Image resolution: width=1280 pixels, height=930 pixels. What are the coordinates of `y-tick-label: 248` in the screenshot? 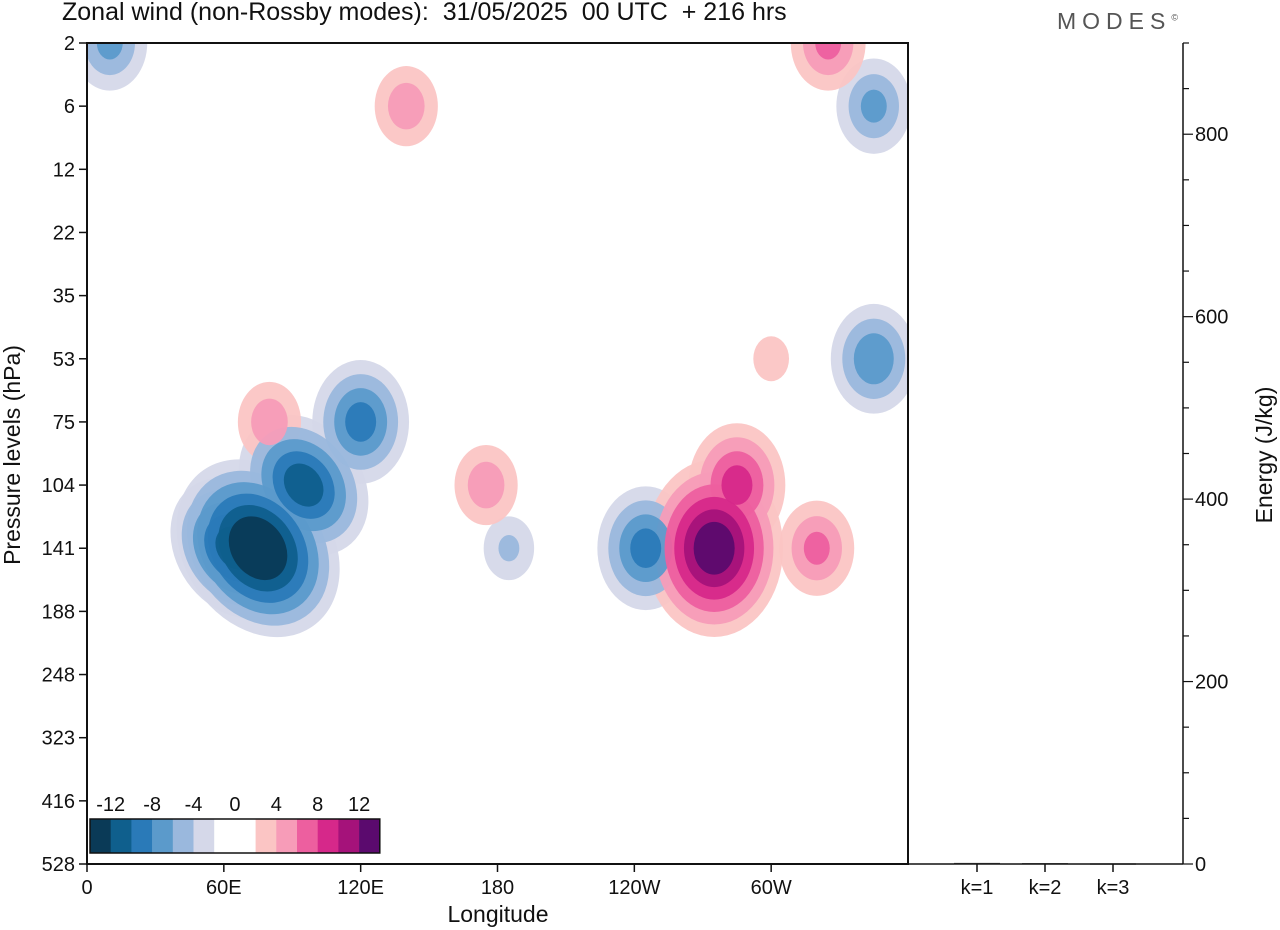 It's located at (58, 676).